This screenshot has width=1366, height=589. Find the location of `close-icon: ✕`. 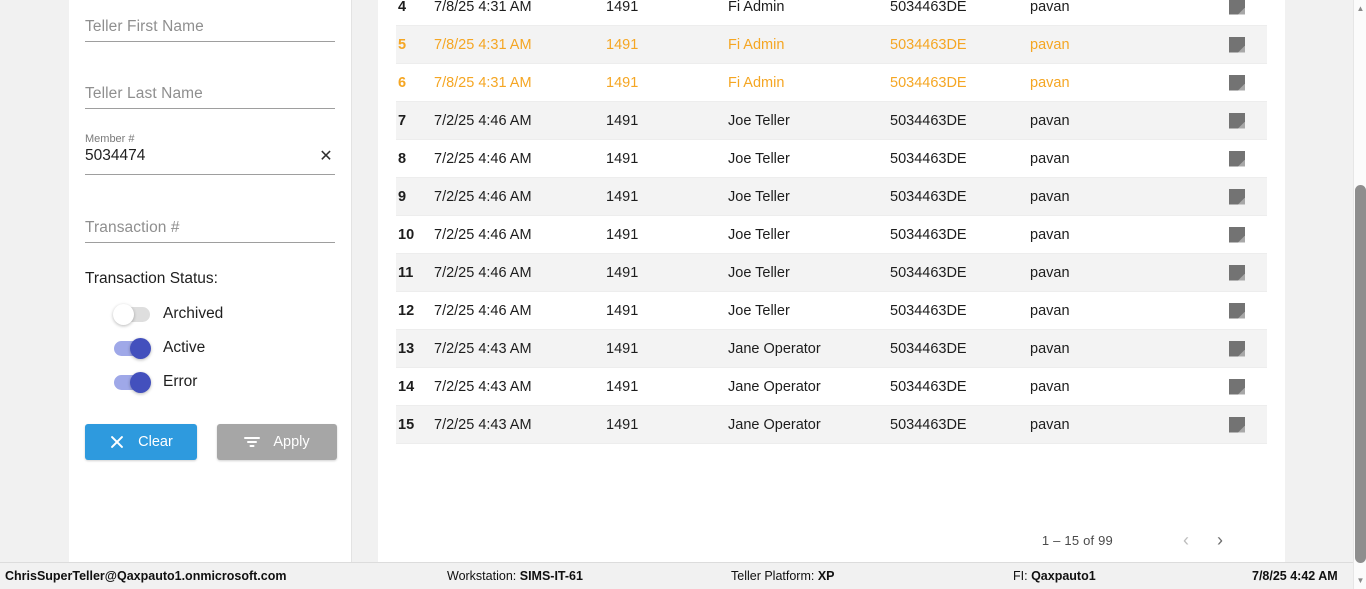

close-icon: ✕ is located at coordinates (326, 156).